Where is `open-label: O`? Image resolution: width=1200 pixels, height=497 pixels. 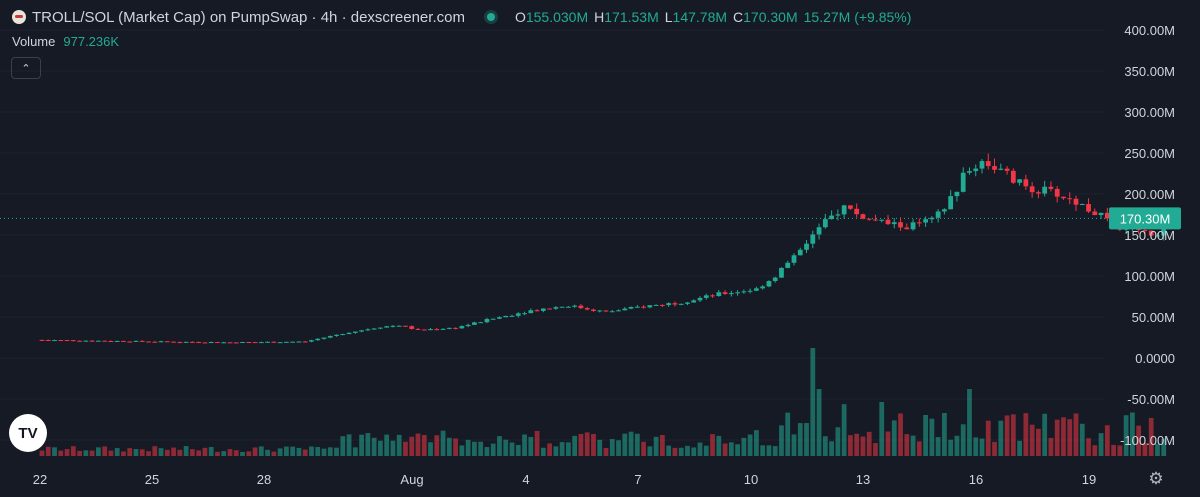 open-label: O is located at coordinates (520, 17).